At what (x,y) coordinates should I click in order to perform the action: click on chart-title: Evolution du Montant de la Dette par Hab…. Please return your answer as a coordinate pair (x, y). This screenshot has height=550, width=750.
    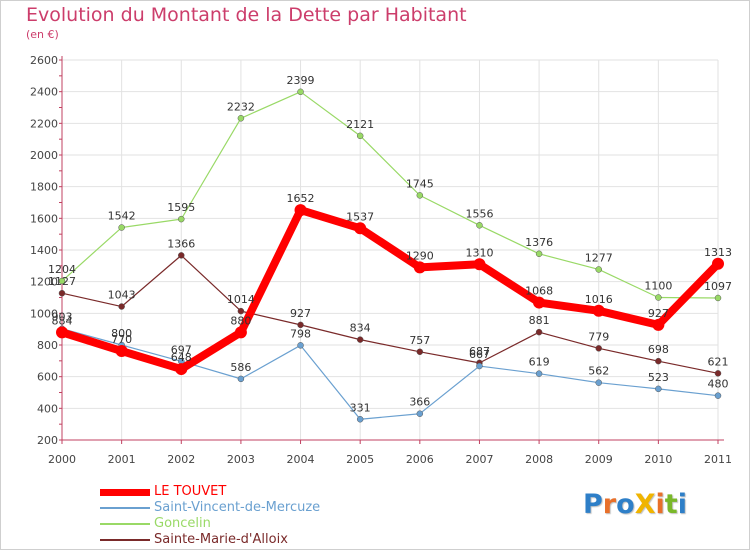
    Looking at the image, I should click on (246, 15).